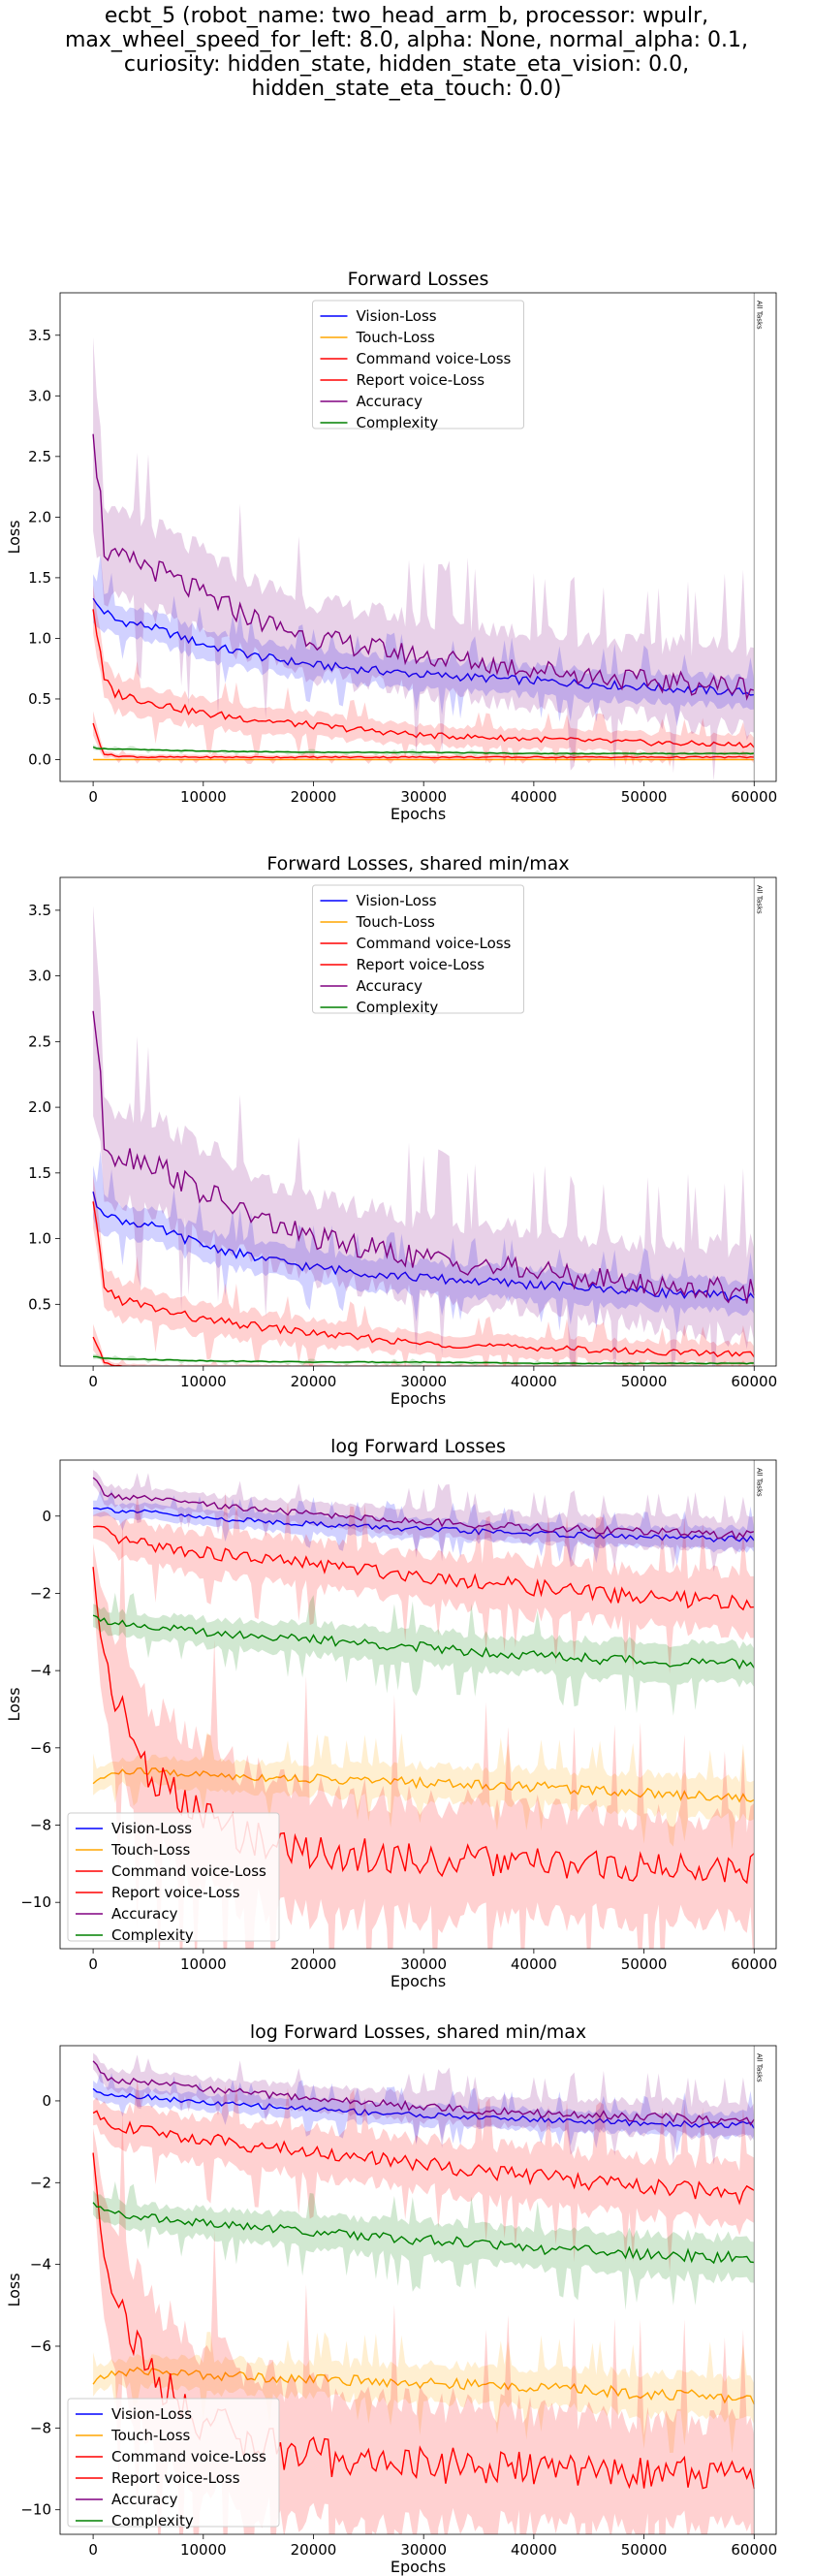 This screenshot has width=813, height=2576. Describe the element at coordinates (418, 1446) in the screenshot. I see `chart-title: log Forward Losses` at that location.